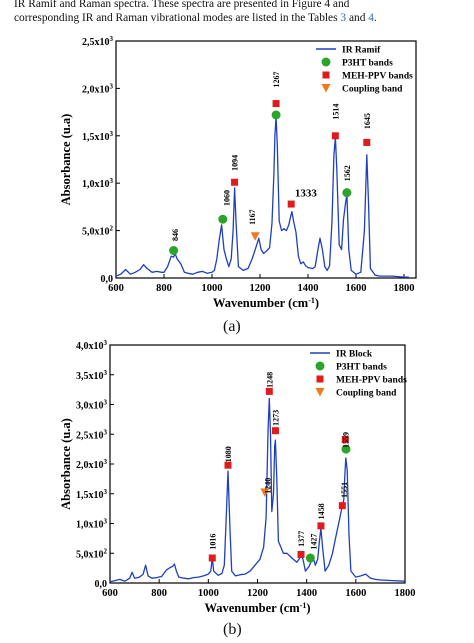 This screenshot has width=474, height=643. I want to click on peak-label: 1559, so click(346, 440).